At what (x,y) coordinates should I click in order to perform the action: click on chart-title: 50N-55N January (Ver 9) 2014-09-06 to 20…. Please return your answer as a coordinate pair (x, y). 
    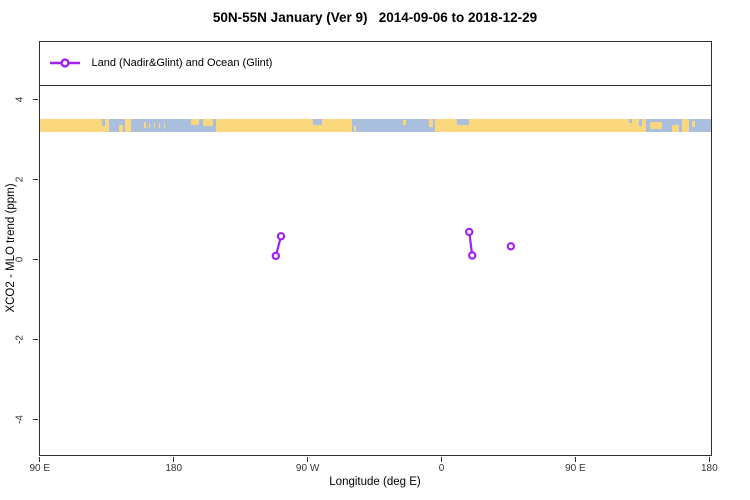
    Looking at the image, I should click on (375, 17).